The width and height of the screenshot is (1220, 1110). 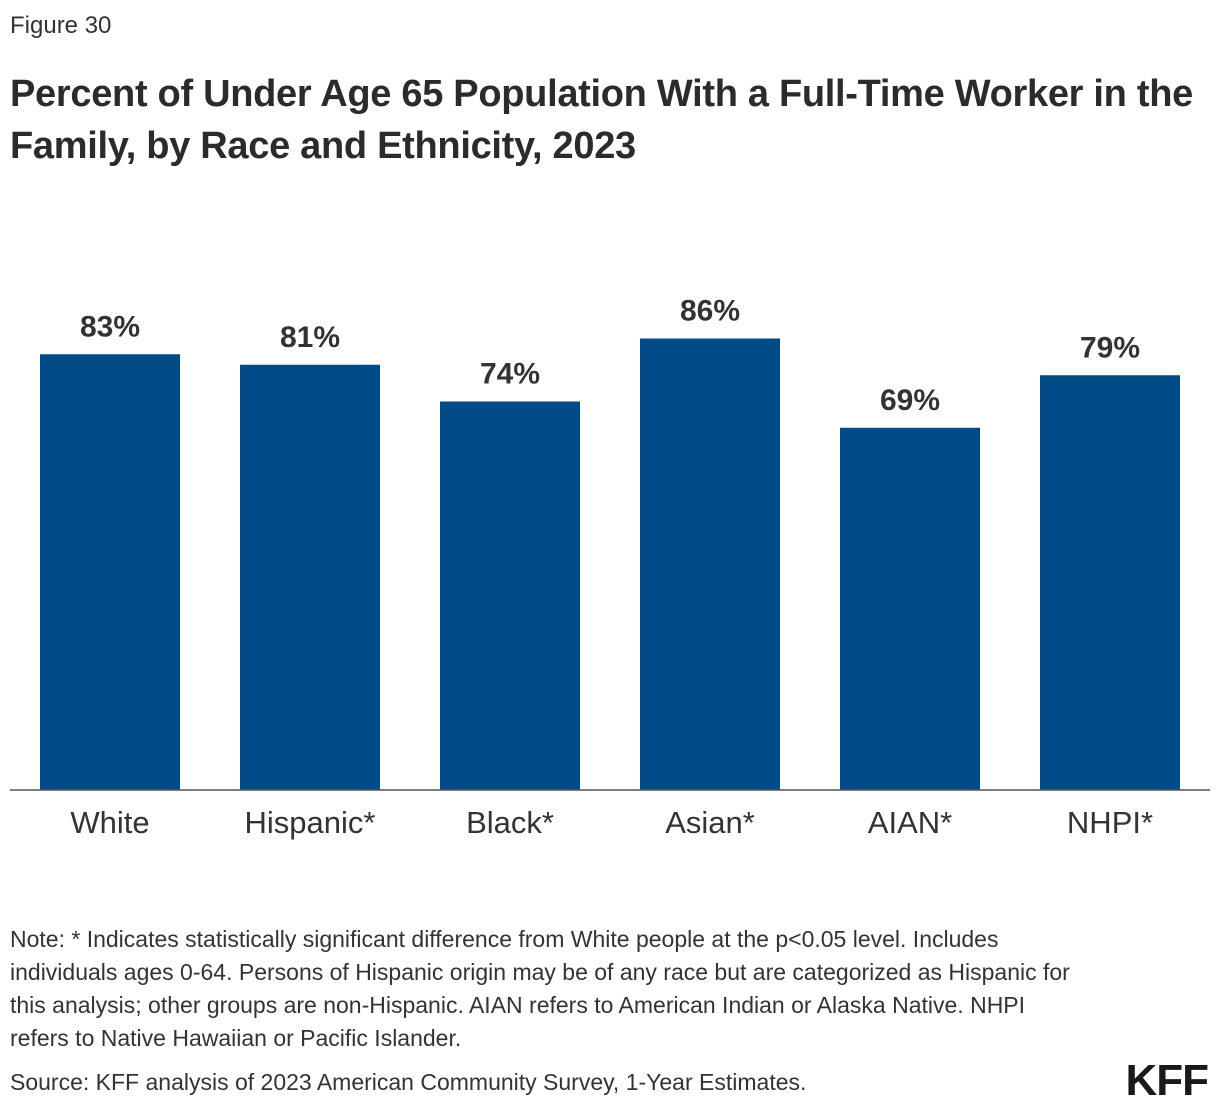 I want to click on category-label-white: White, so click(x=109, y=822).